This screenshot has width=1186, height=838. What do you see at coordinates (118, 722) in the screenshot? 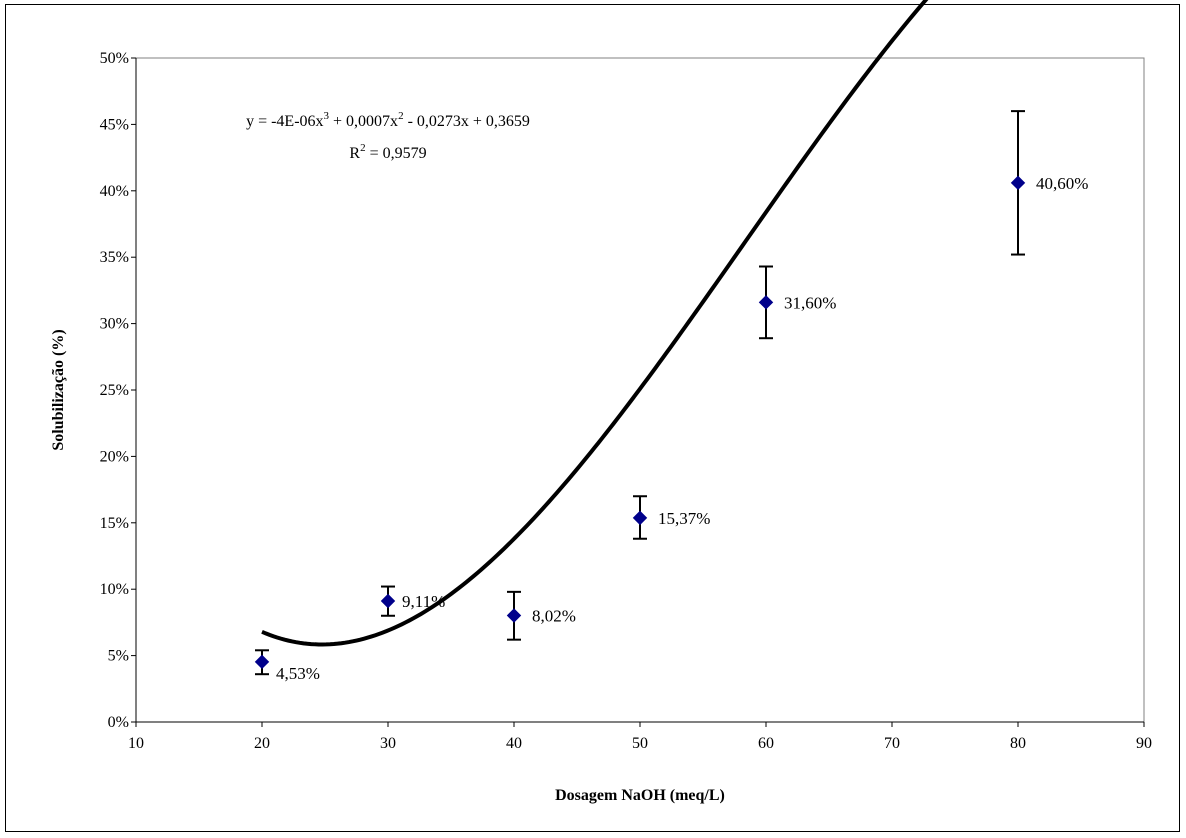
I see `y-tick-label: 0%` at bounding box center [118, 722].